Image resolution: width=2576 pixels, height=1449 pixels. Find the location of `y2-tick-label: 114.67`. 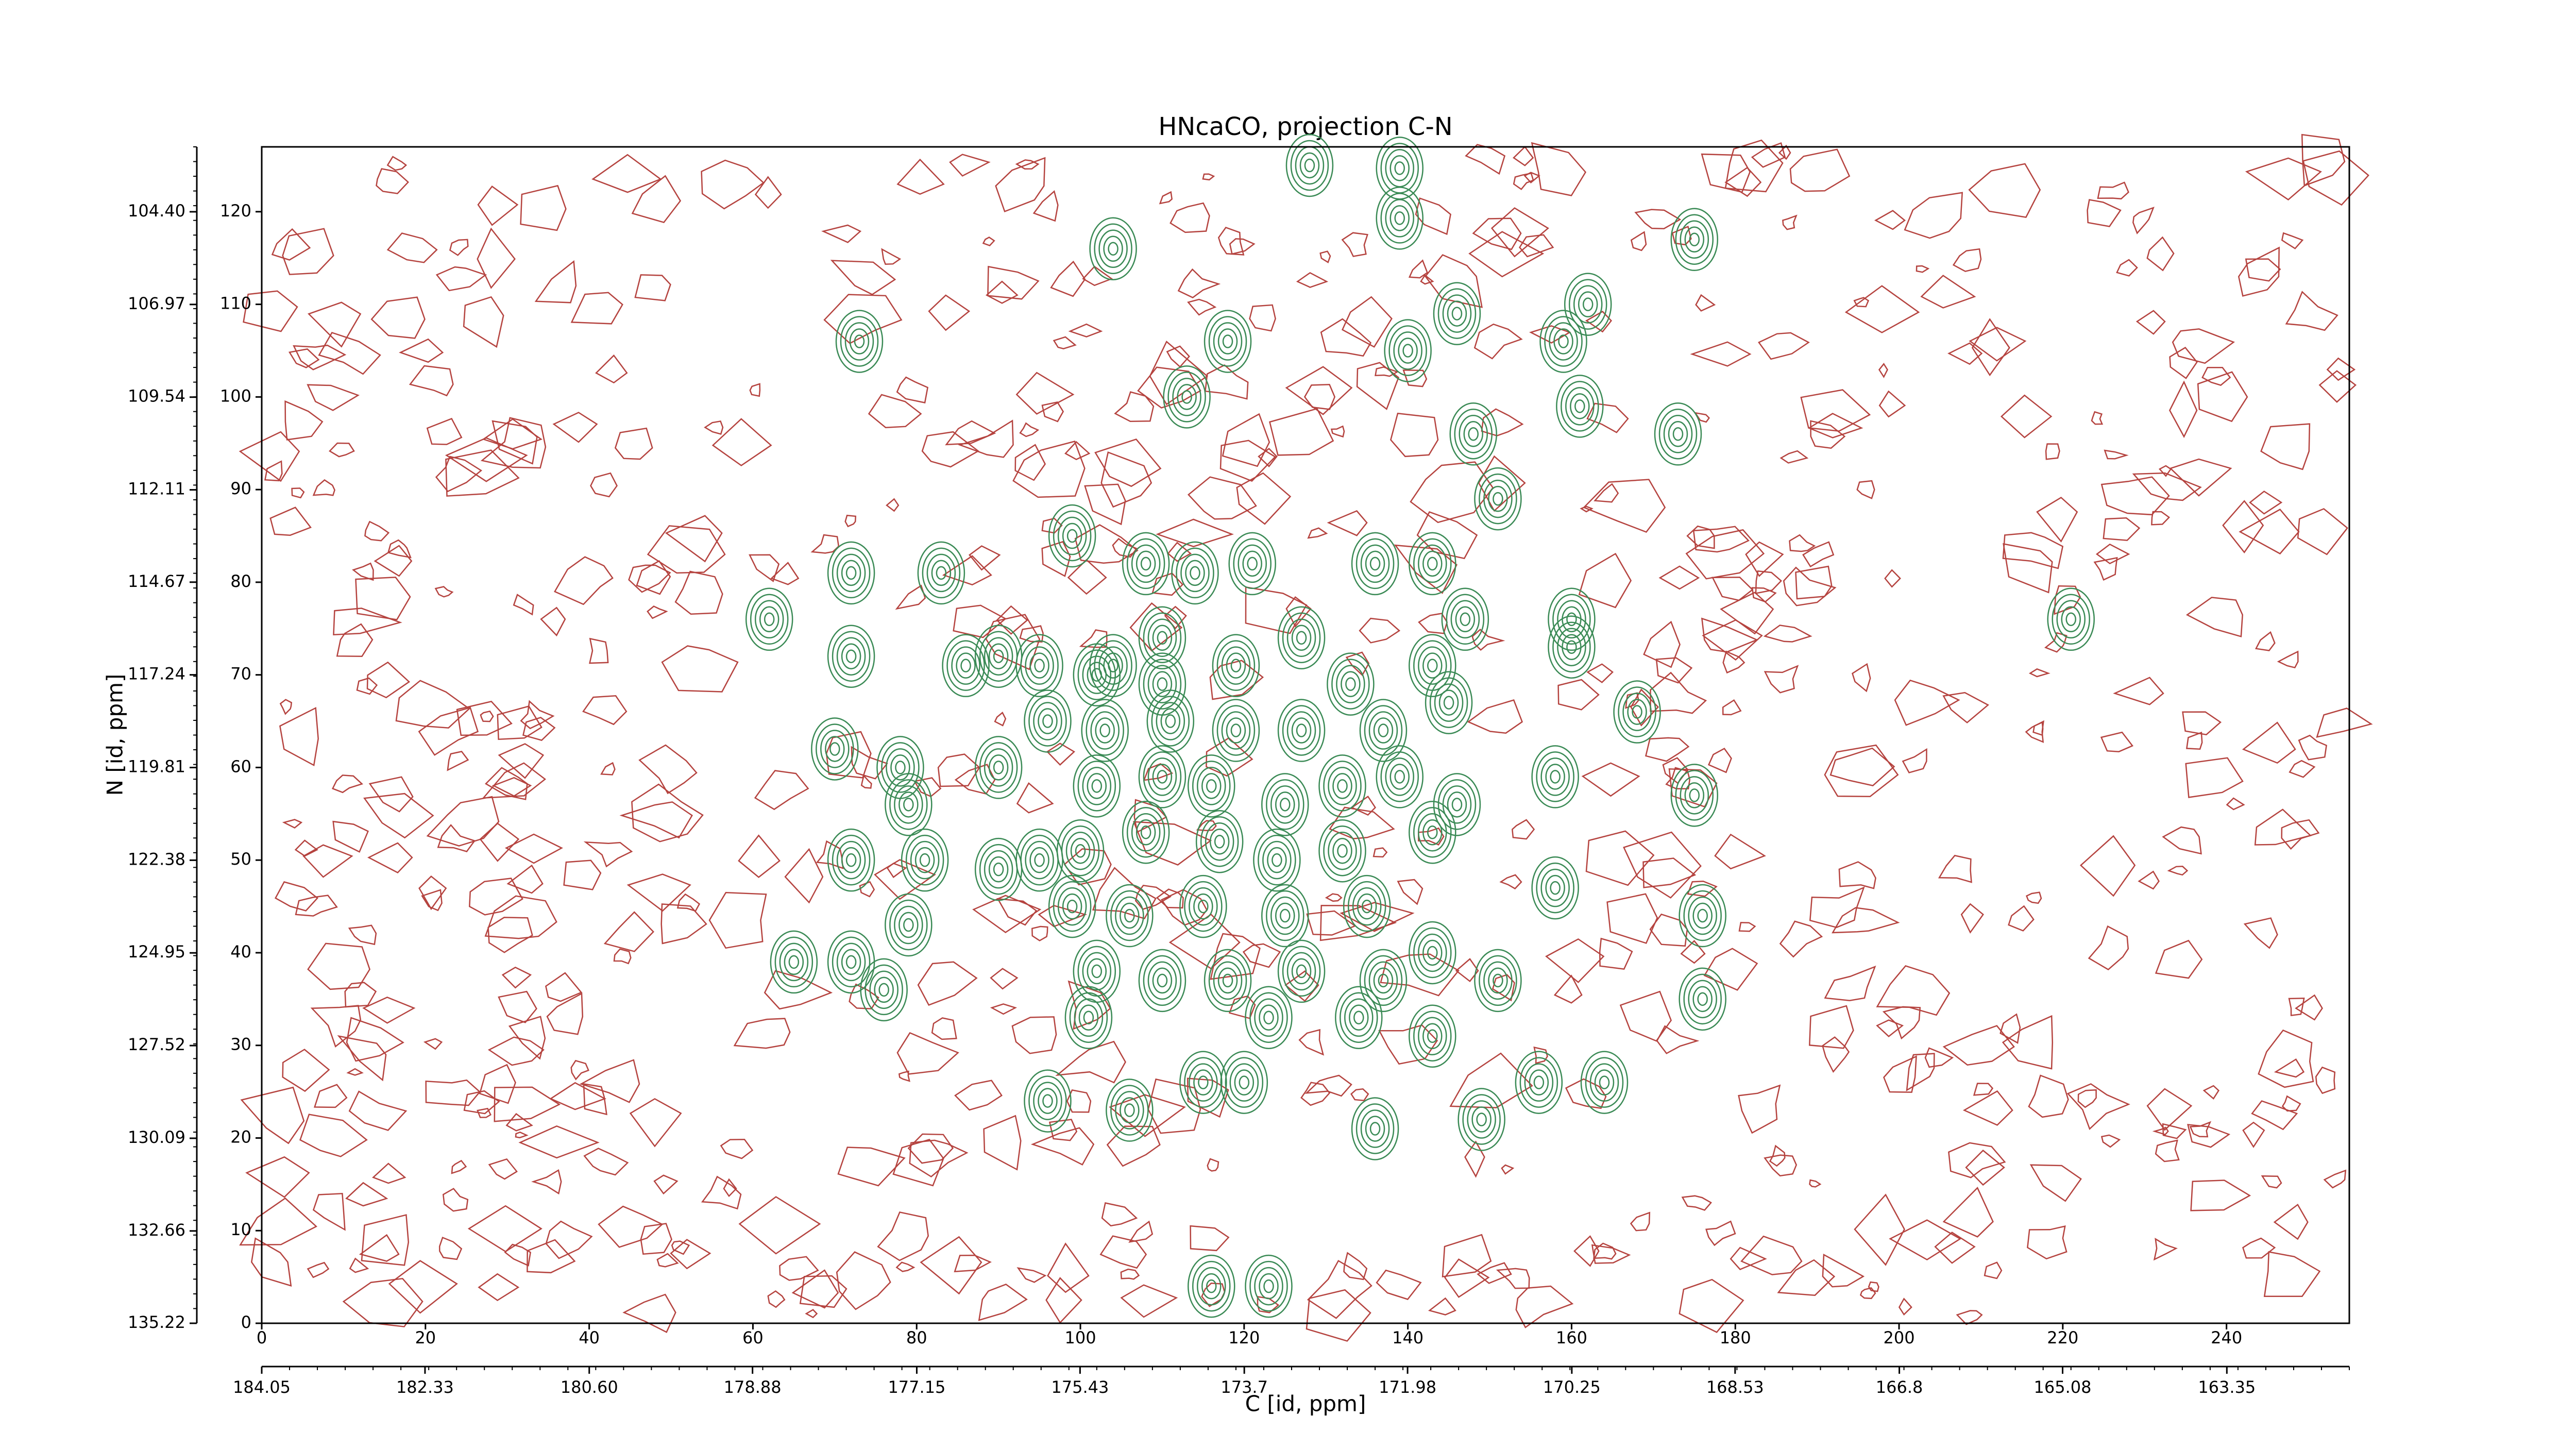

y2-tick-label: 114.67 is located at coordinates (156, 581).